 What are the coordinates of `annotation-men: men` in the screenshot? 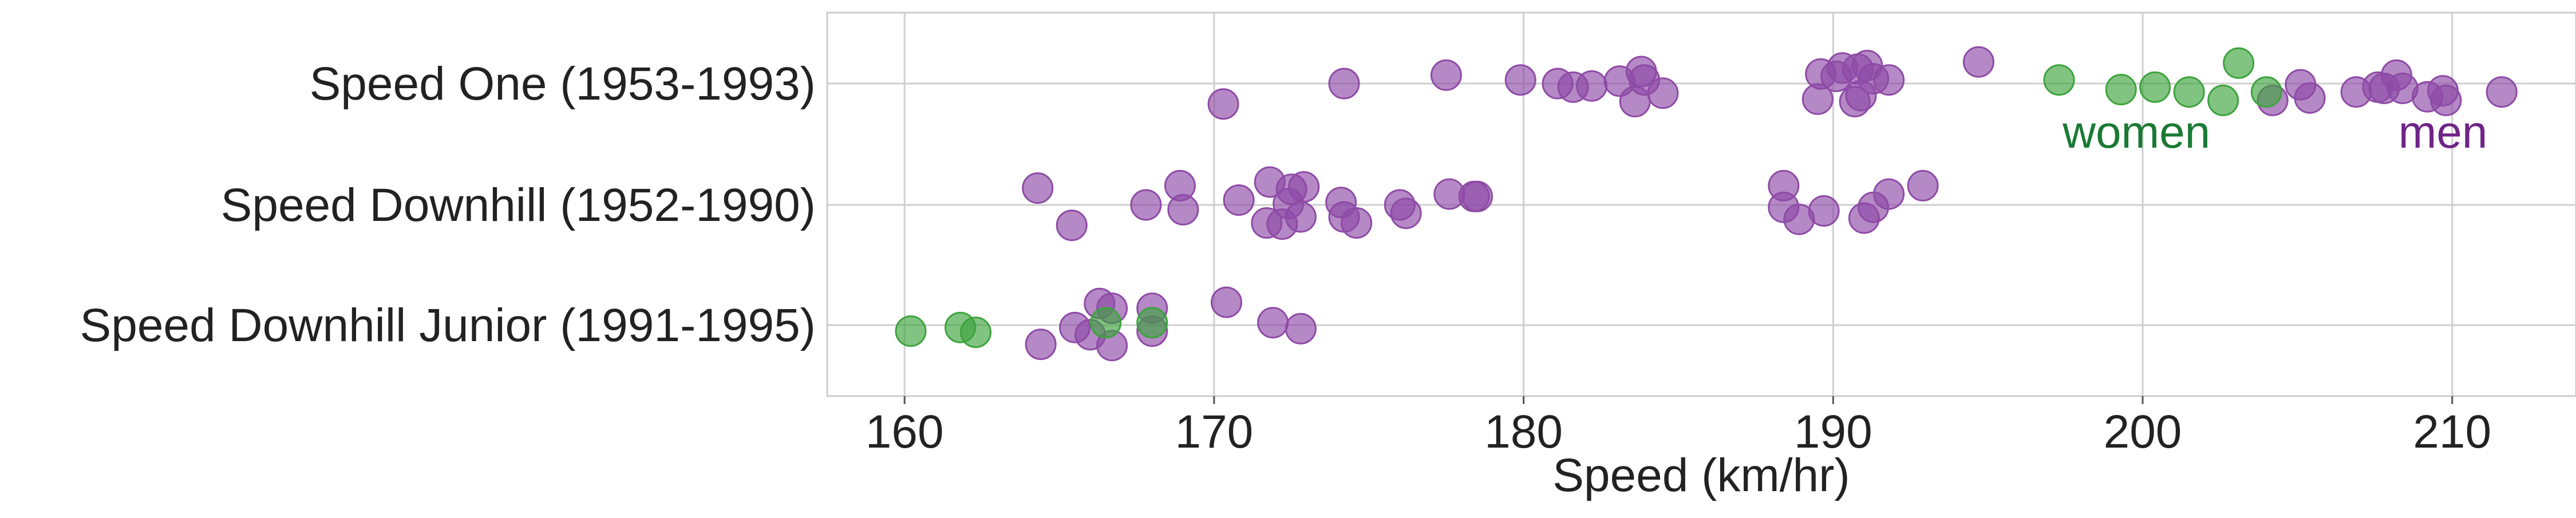 It's located at (2443, 131).